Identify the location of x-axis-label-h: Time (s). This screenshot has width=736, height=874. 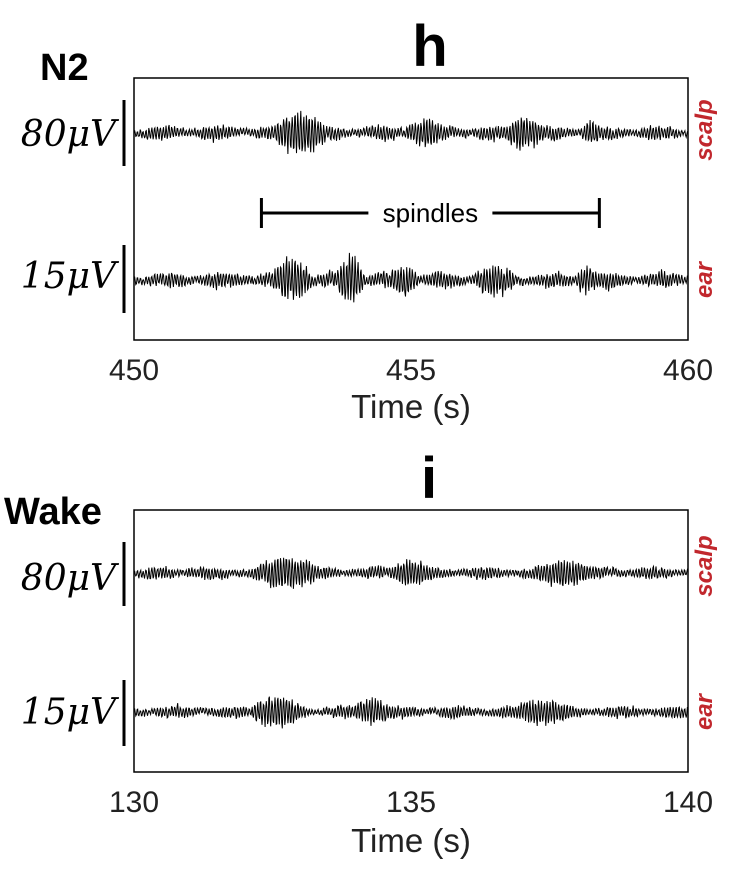
(411, 406).